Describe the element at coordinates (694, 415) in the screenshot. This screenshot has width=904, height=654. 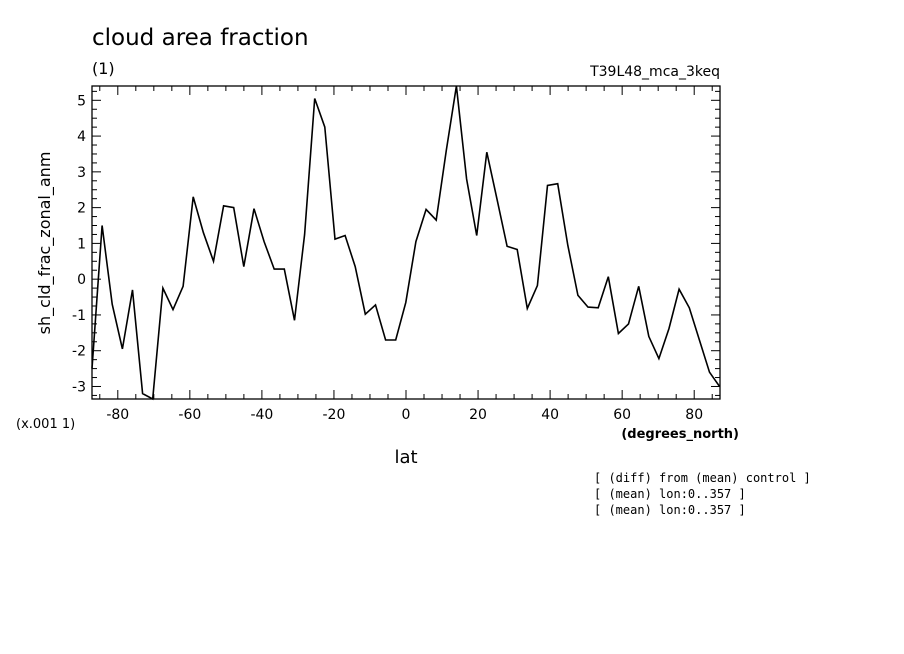
I see `x-tick-label: 80` at that location.